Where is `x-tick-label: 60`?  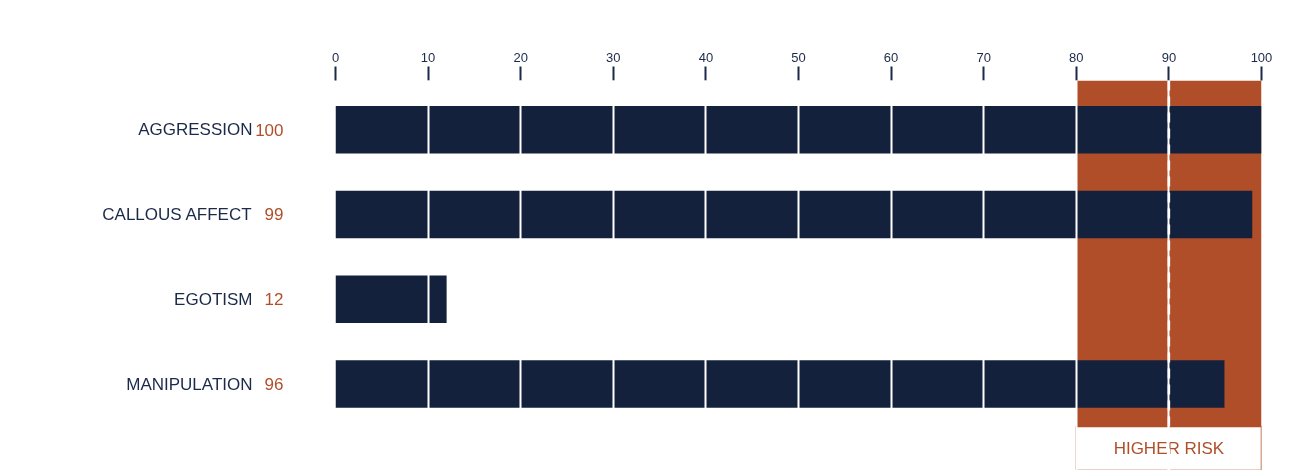
x-tick-label: 60 is located at coordinates (891, 57).